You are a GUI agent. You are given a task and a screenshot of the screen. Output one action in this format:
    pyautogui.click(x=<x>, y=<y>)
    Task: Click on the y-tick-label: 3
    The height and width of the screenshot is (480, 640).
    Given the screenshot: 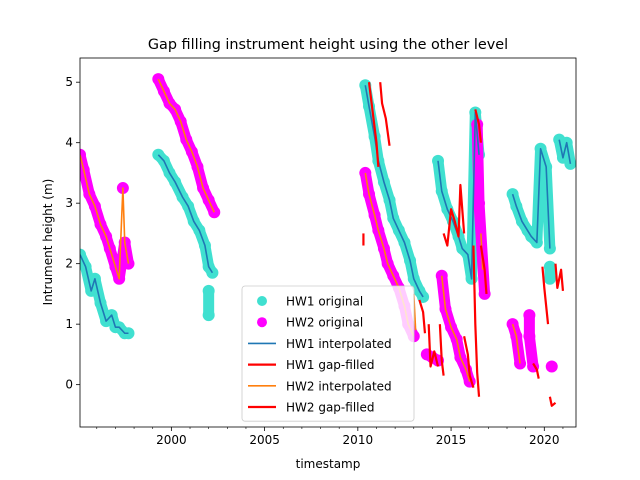 What is the action you would take?
    pyautogui.click(x=69, y=203)
    